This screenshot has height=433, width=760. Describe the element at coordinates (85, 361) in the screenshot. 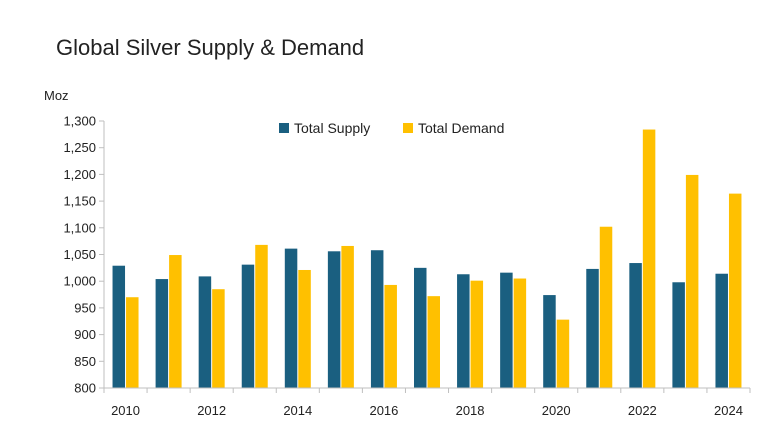

I see `y-tick-label: 850` at that location.